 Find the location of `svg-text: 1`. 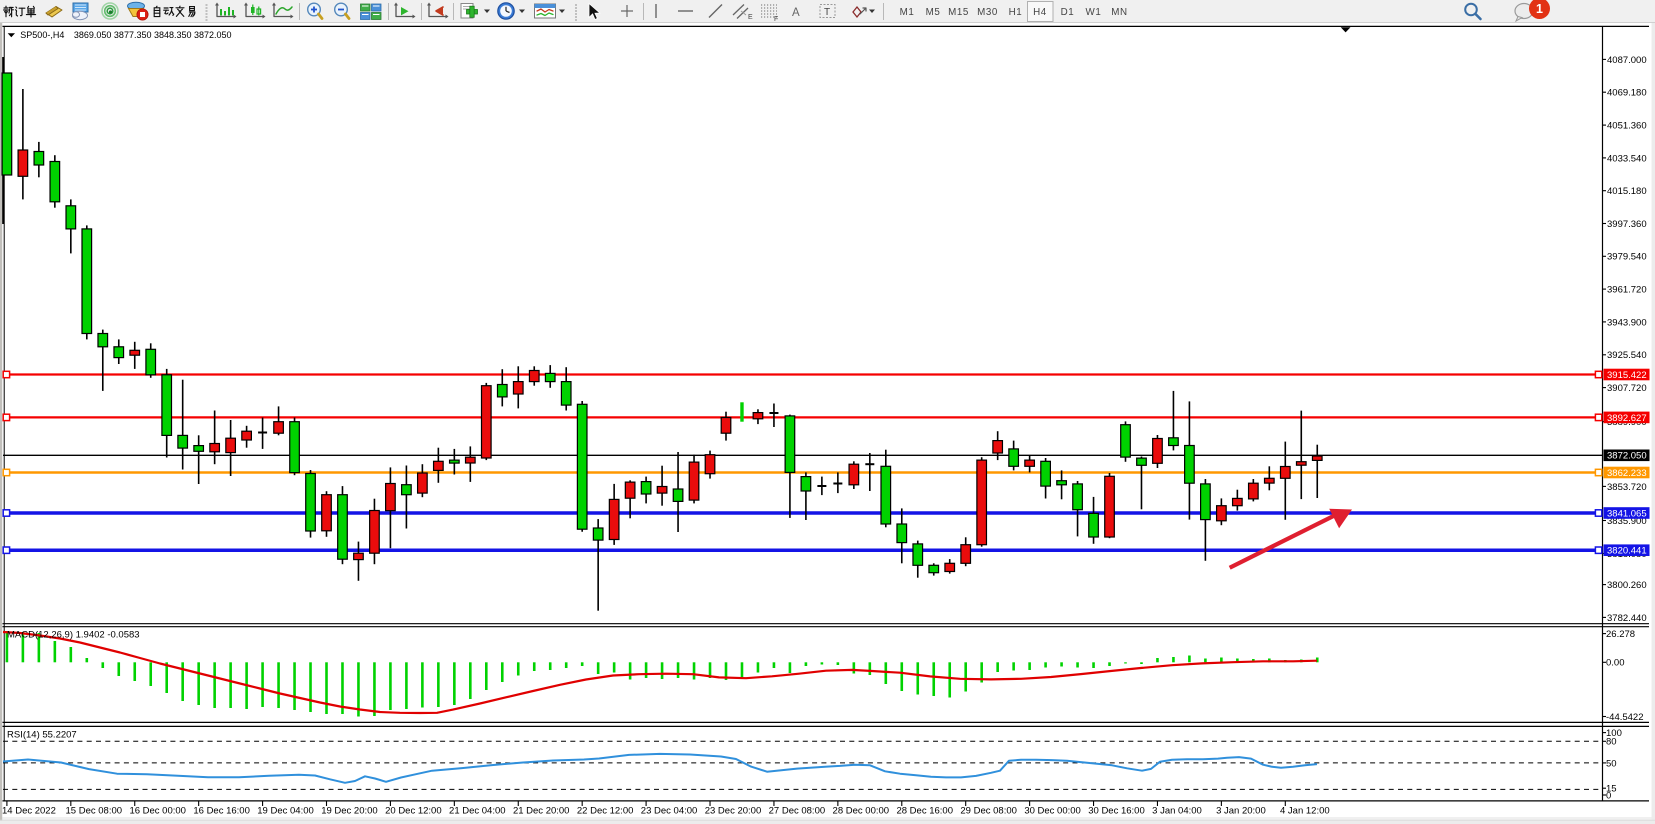

svg-text: 1 is located at coordinates (1539, 9).